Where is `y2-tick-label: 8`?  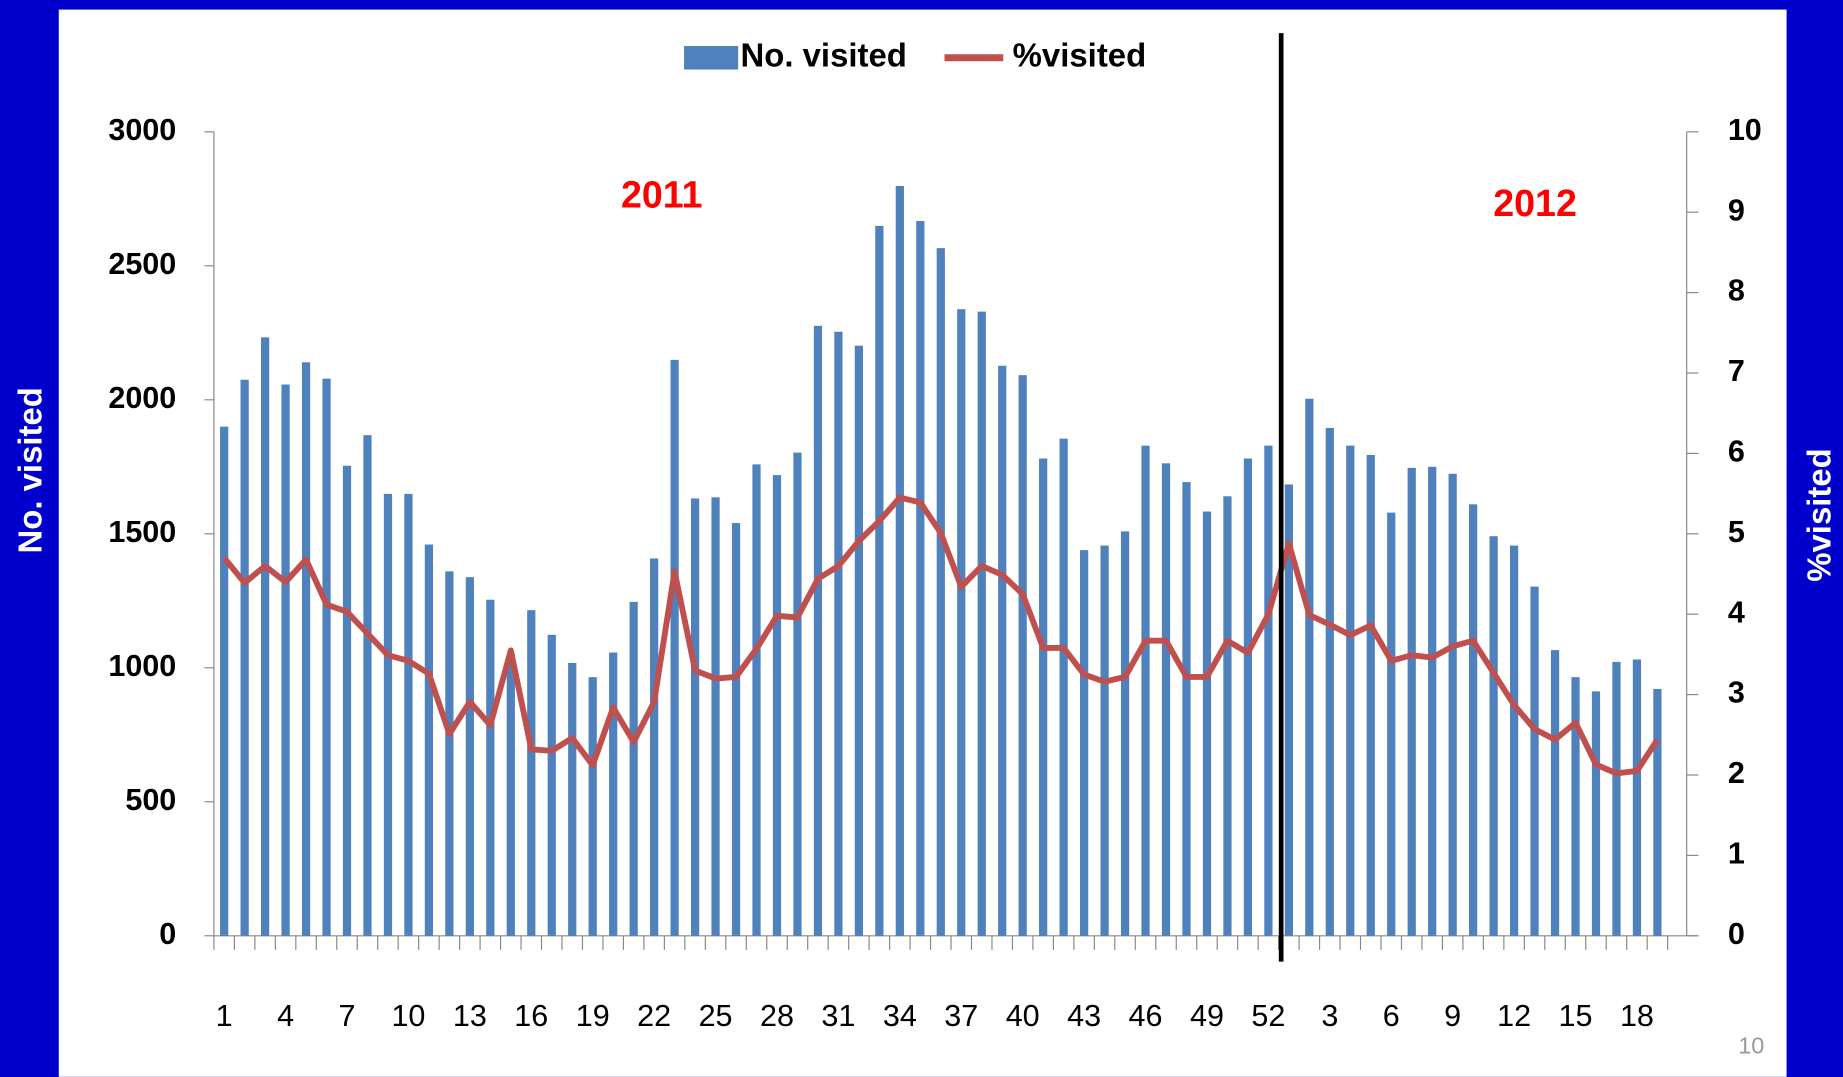
y2-tick-label: 8 is located at coordinates (1736, 291).